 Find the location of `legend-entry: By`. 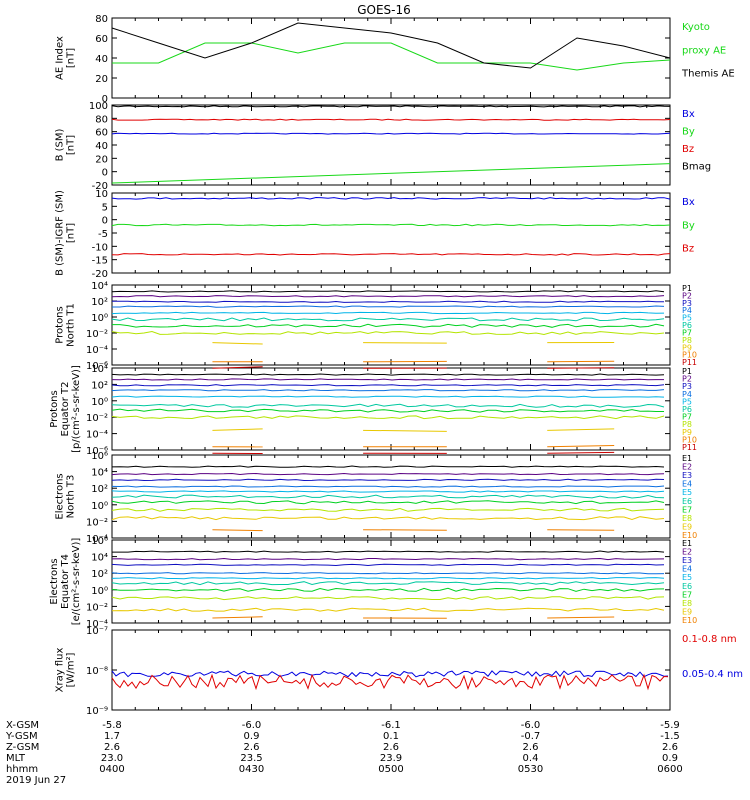

legend-entry: By is located at coordinates (688, 225).